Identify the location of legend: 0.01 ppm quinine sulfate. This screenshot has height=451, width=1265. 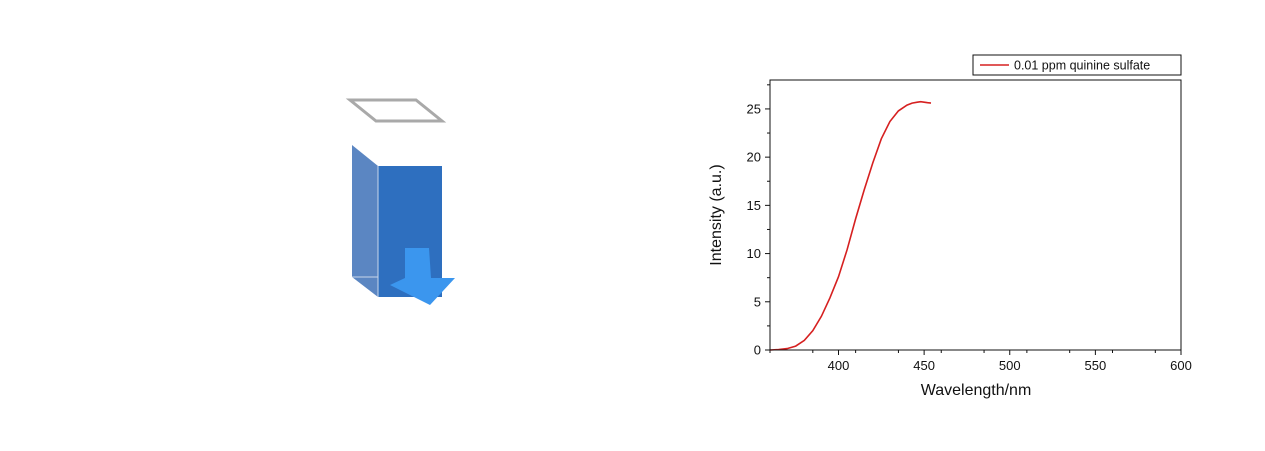
(1077, 65).